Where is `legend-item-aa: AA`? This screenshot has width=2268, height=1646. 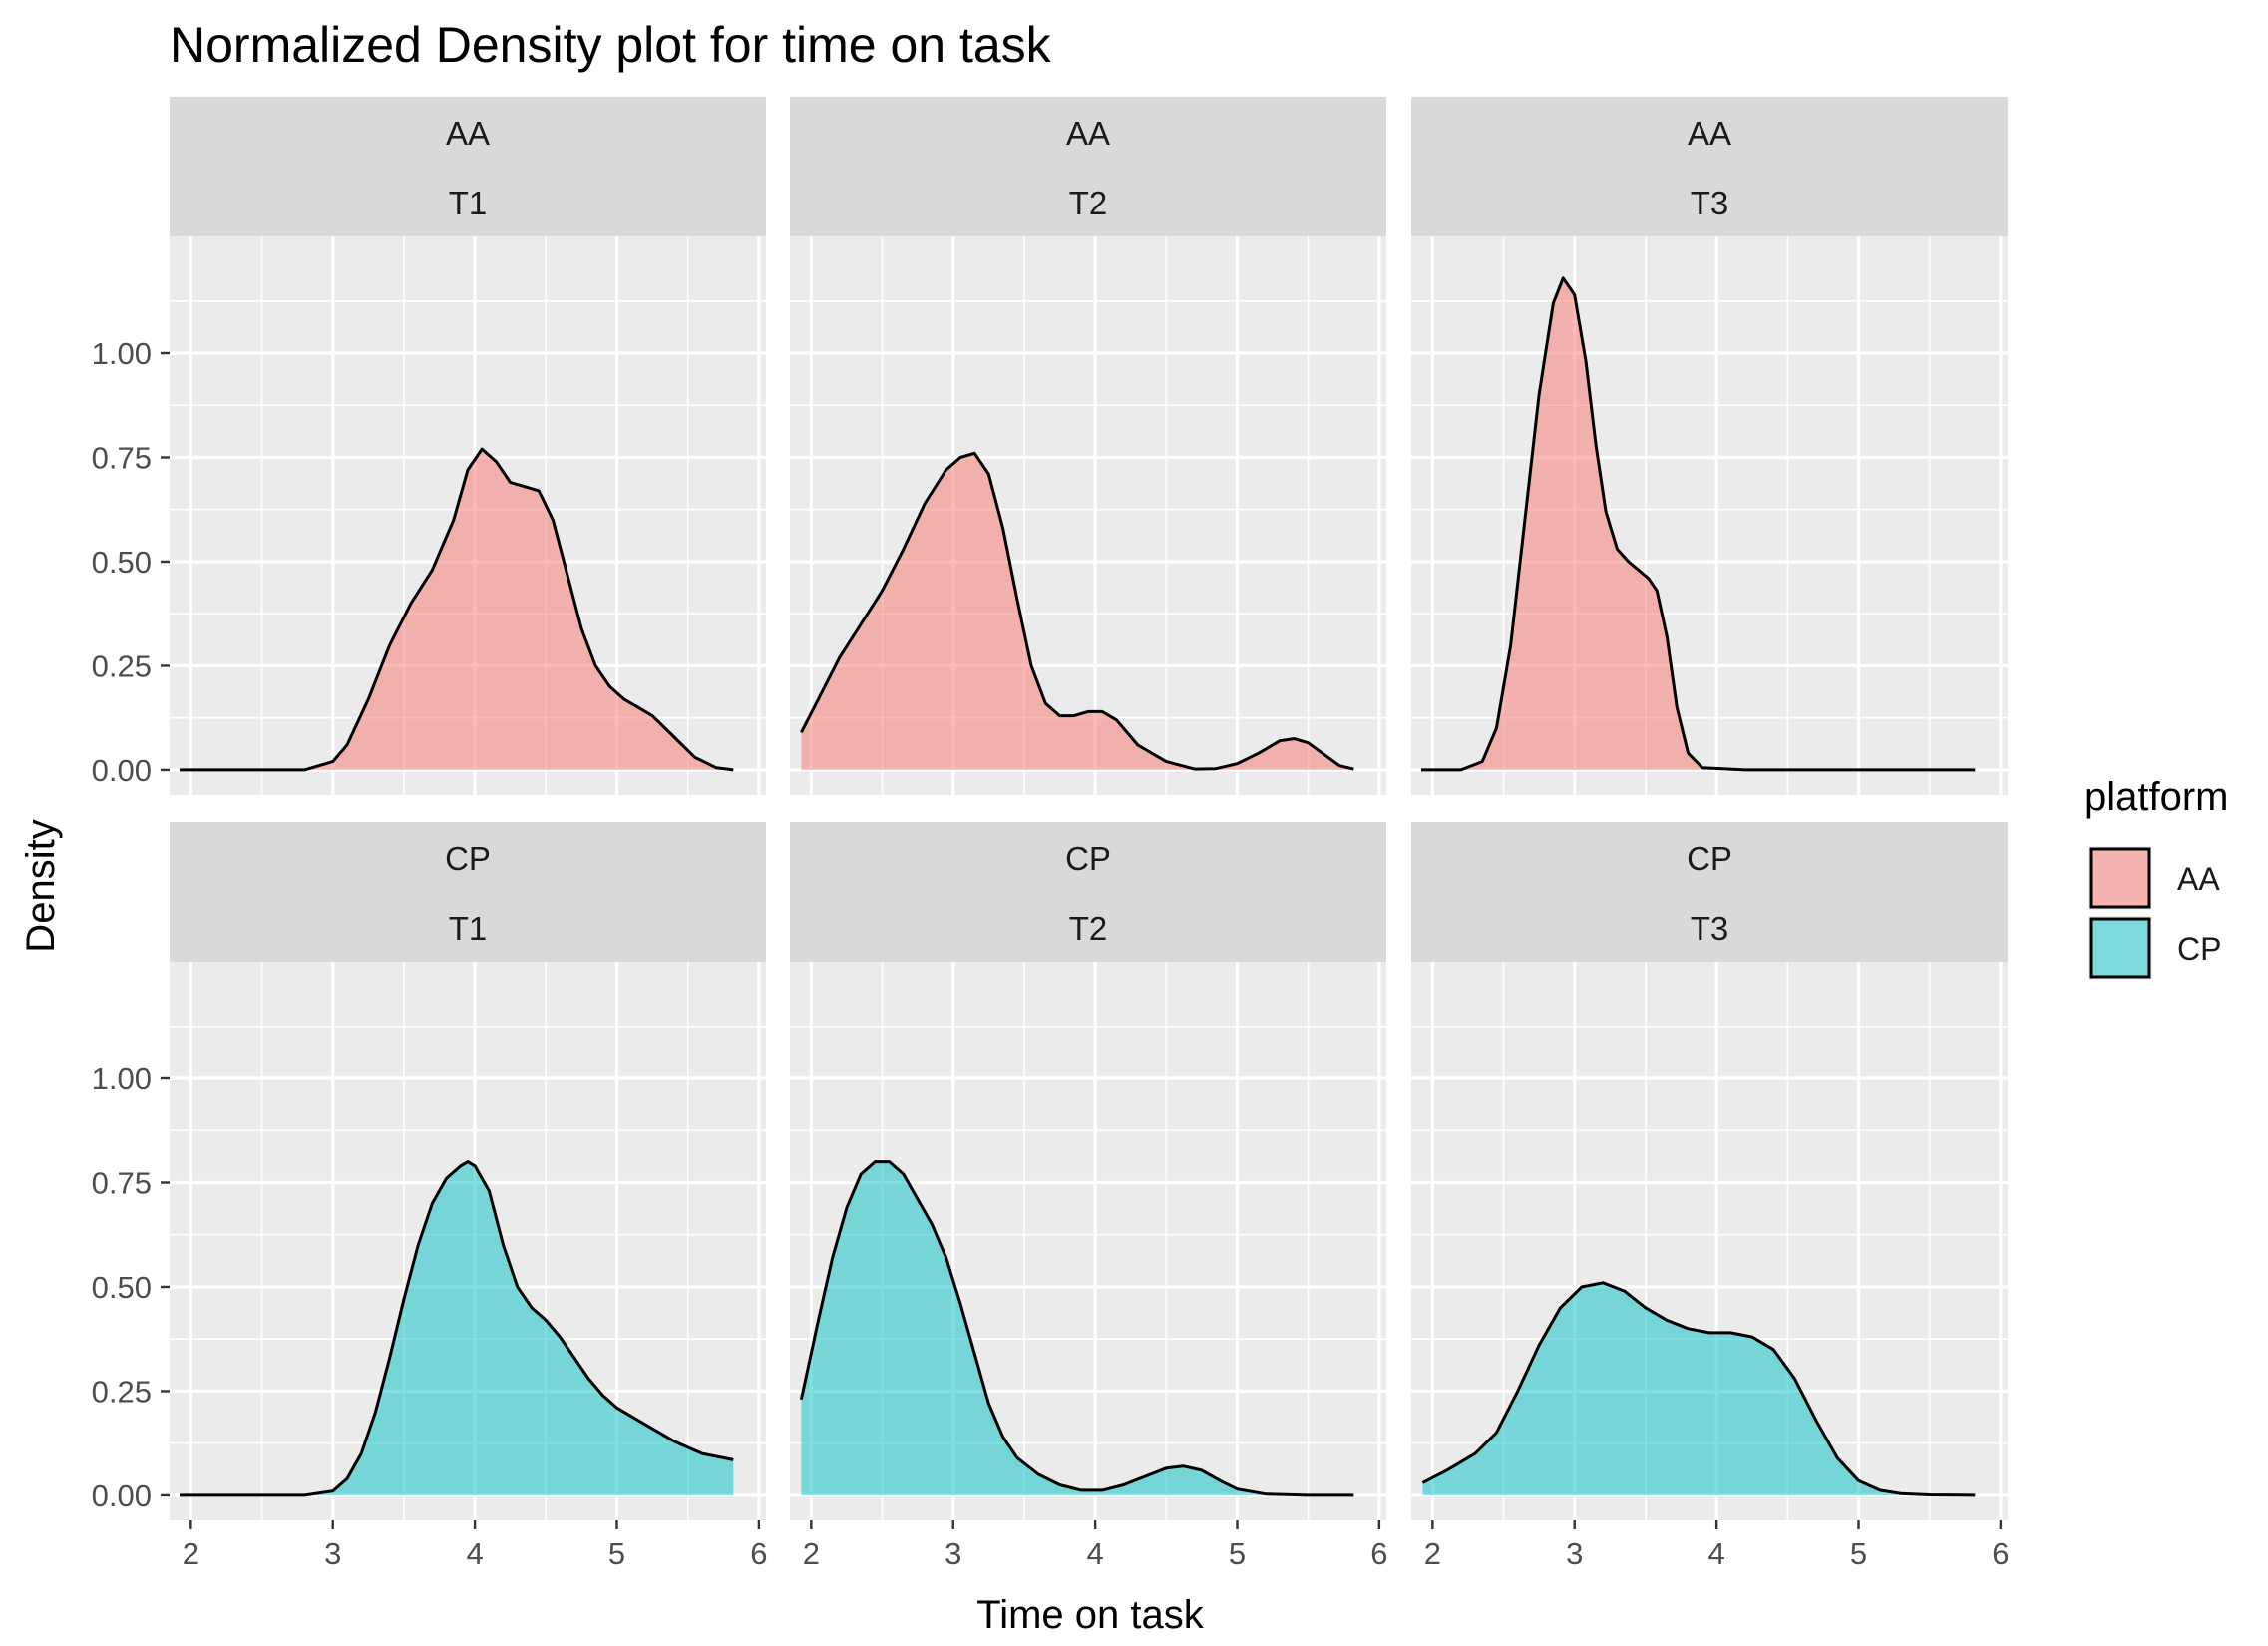 legend-item-aa: AA is located at coordinates (2154, 878).